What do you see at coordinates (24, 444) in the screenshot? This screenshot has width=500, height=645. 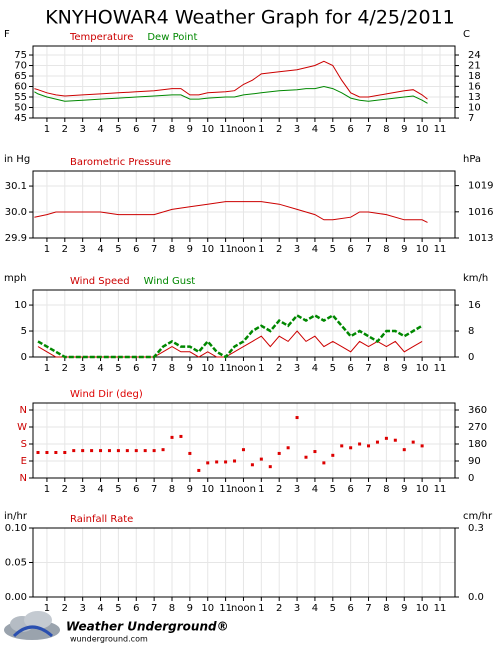 I see `y-tick-label: S` at bounding box center [24, 444].